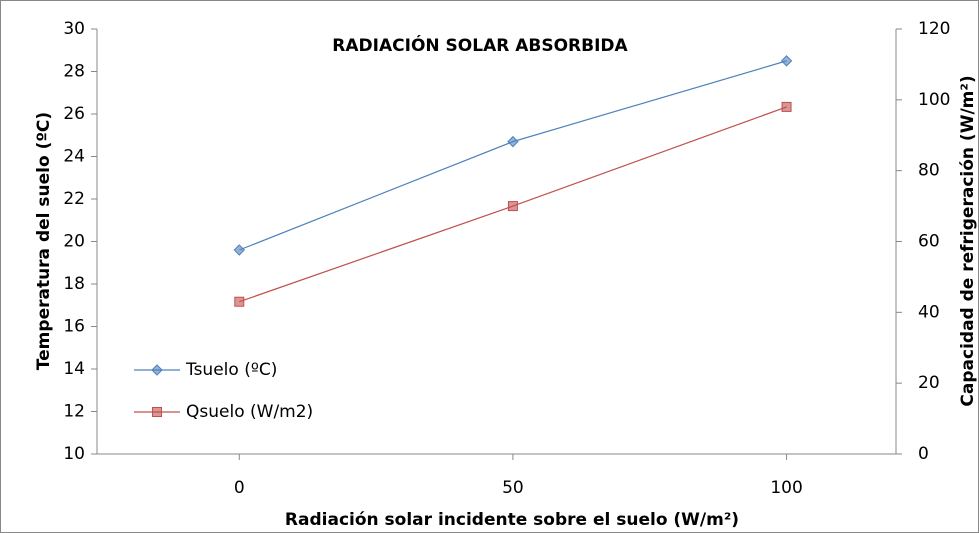  What do you see at coordinates (74, 242) in the screenshot?
I see `y-tick-label: 20` at bounding box center [74, 242].